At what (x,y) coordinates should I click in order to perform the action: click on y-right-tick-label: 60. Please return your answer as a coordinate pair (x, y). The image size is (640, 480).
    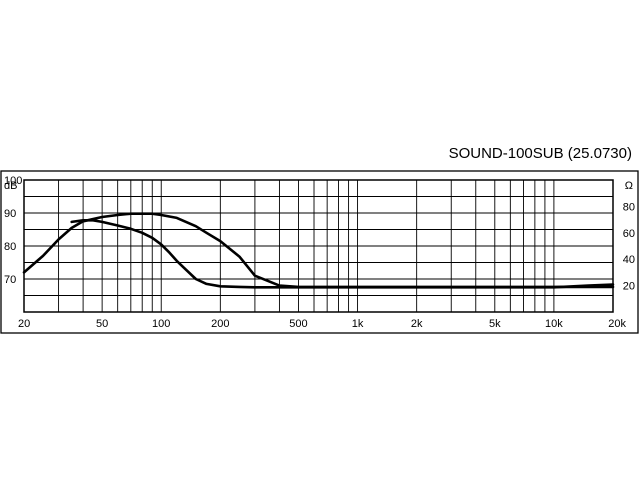
    Looking at the image, I should click on (629, 234).